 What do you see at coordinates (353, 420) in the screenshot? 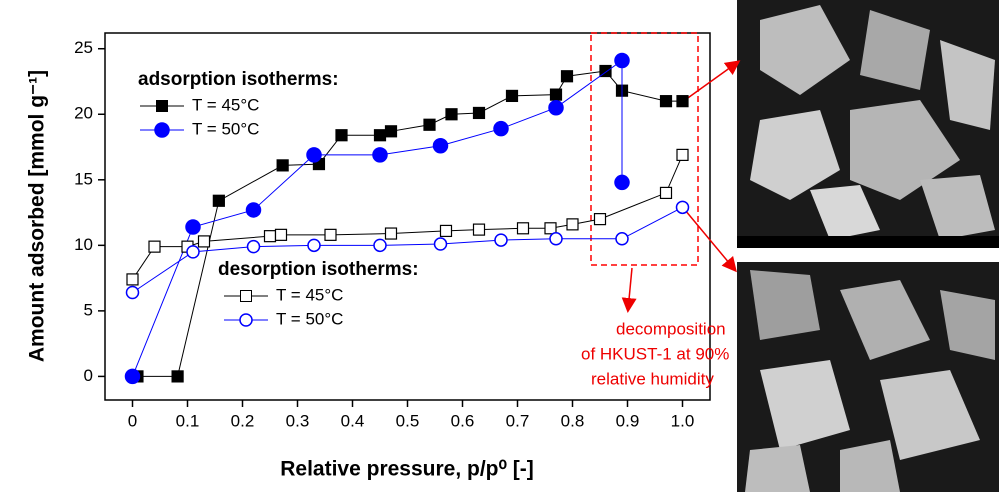
I see `x-tick-label: 0.4` at bounding box center [353, 420].